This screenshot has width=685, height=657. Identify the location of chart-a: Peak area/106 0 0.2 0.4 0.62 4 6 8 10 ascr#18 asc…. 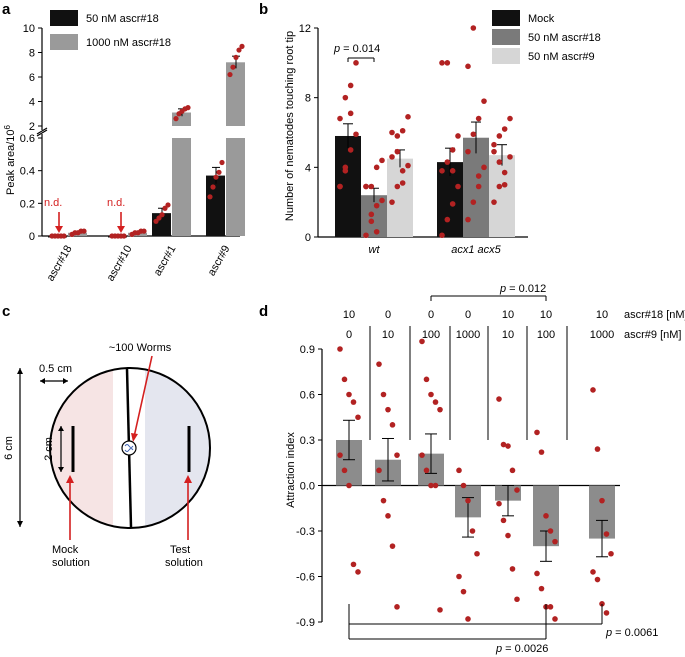
(124, 146).